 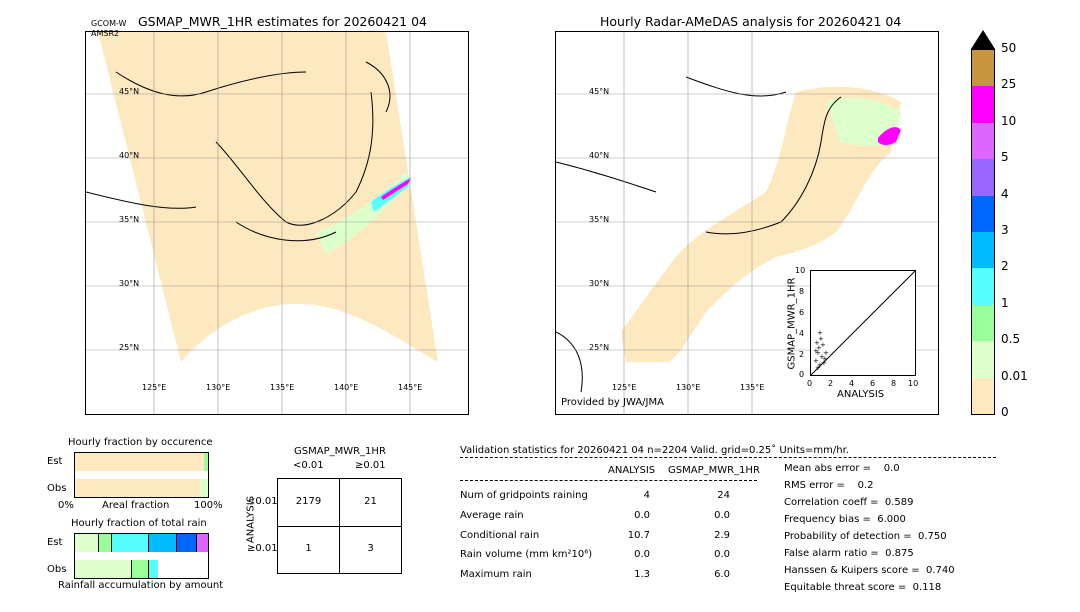 What do you see at coordinates (129, 91) in the screenshot?
I see `left-lat-label: 45°N` at bounding box center [129, 91].